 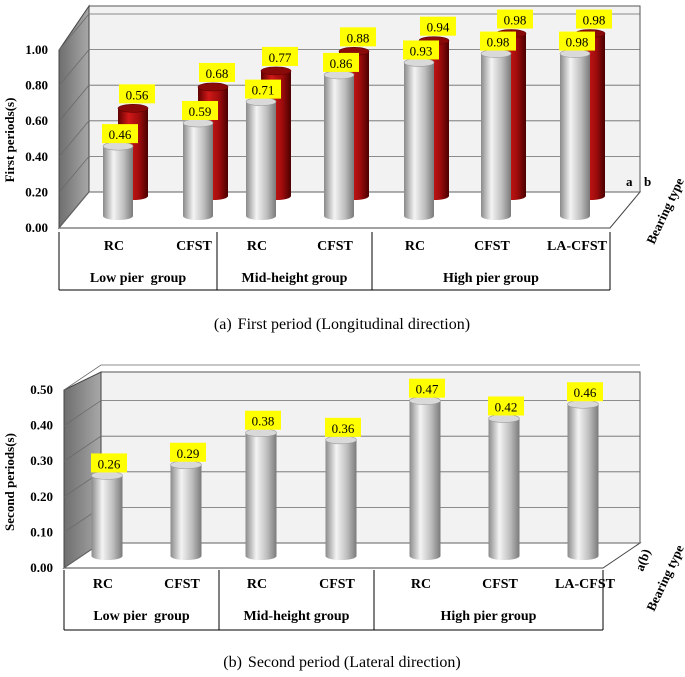 I want to click on caption-a: (a) First period (Longitudinal direction), so click(x=342, y=324).